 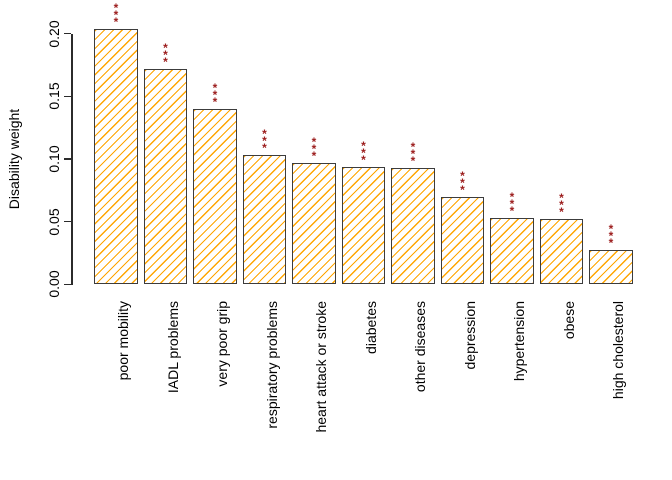 What do you see at coordinates (14, 159) in the screenshot?
I see `y-axis-title: Disability weight` at bounding box center [14, 159].